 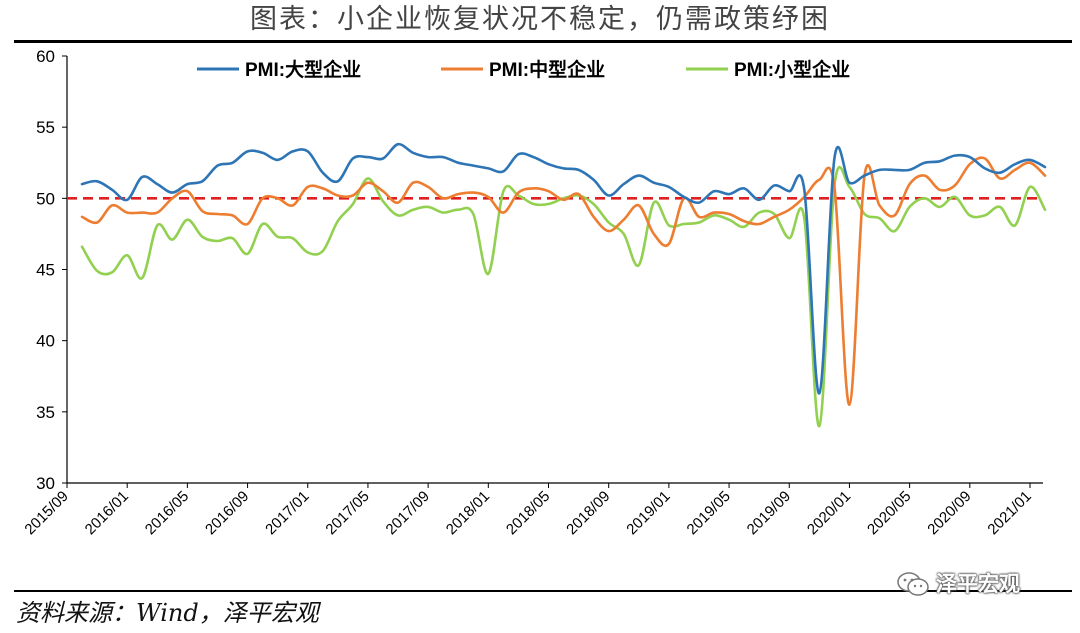 I want to click on legend-label: PMI:大型企业, so click(x=303, y=69).